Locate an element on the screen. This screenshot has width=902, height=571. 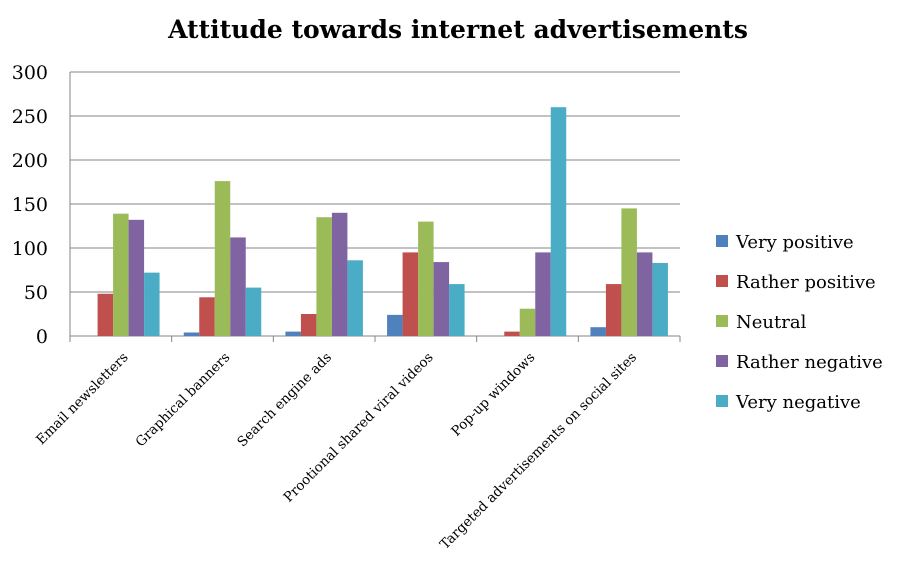
x-tick-label: Email newsletters is located at coordinates (82, 398).